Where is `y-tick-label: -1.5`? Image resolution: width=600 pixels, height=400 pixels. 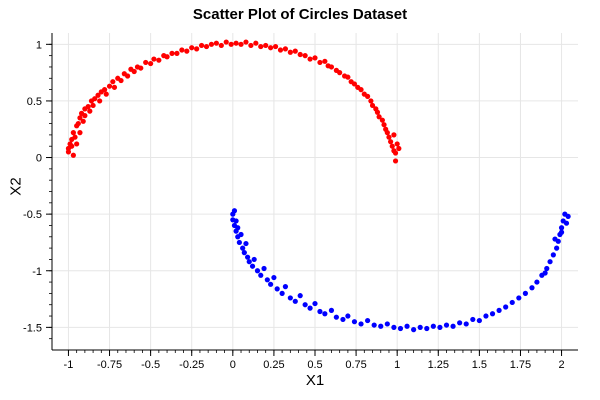
y-tick-label: -1.5 is located at coordinates (32, 328).